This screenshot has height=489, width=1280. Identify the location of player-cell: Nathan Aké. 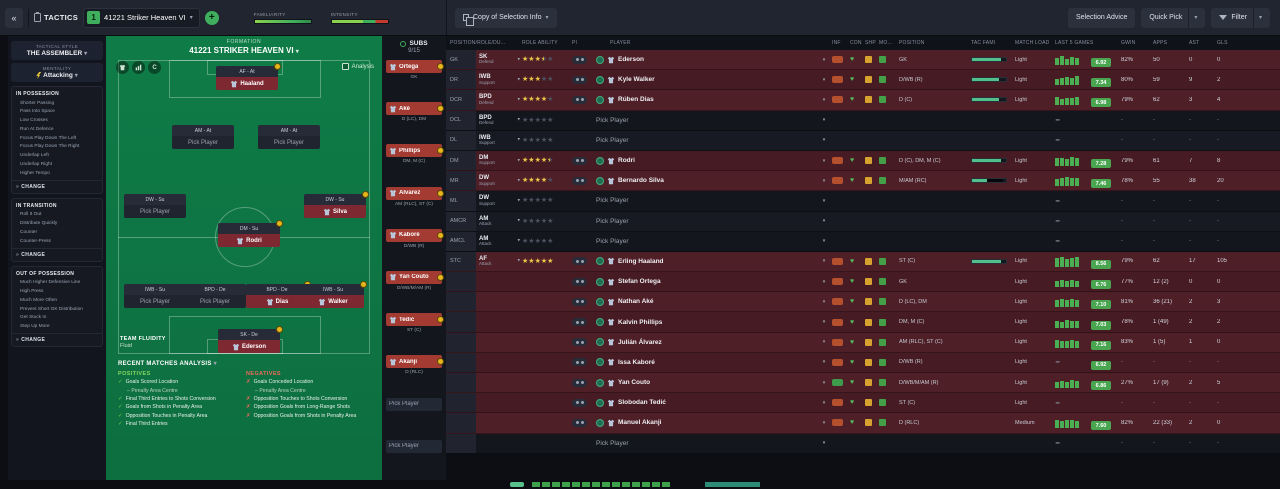
(706, 301).